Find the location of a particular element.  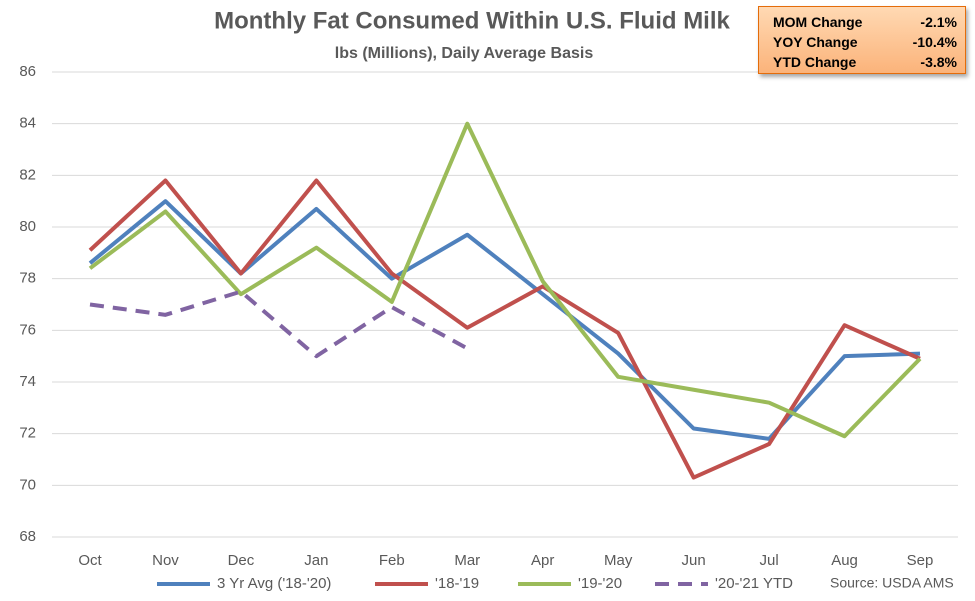

summary-label: YOY Change is located at coordinates (815, 42).